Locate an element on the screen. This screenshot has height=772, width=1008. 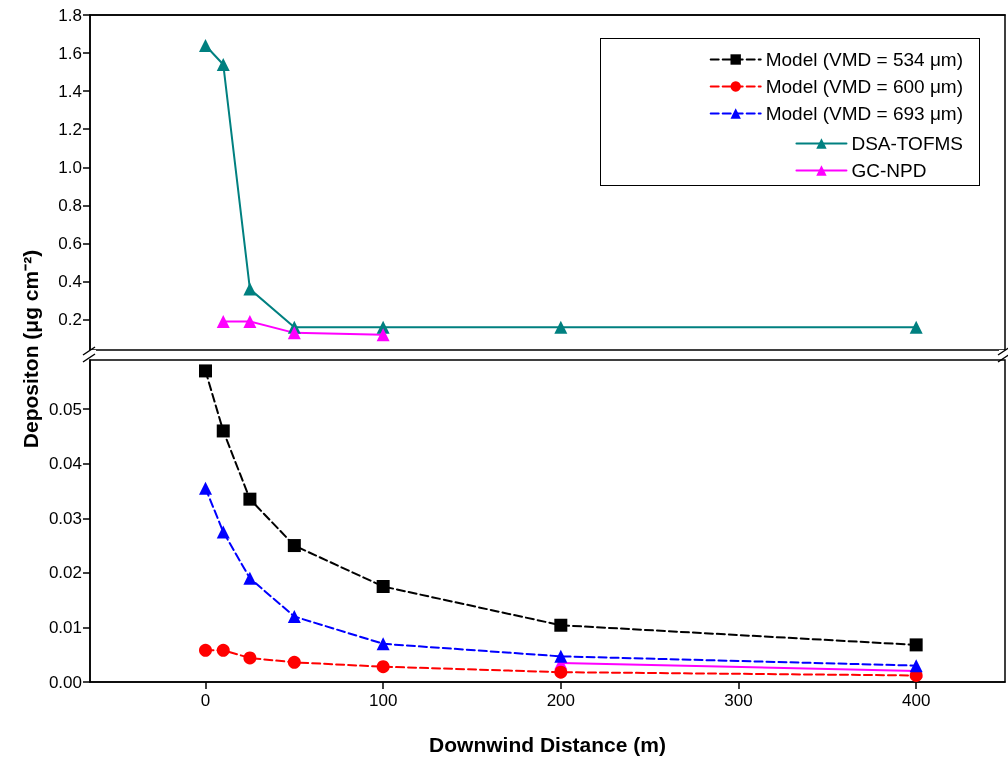
y-tick-label: 0.00 is located at coordinates (65, 682).